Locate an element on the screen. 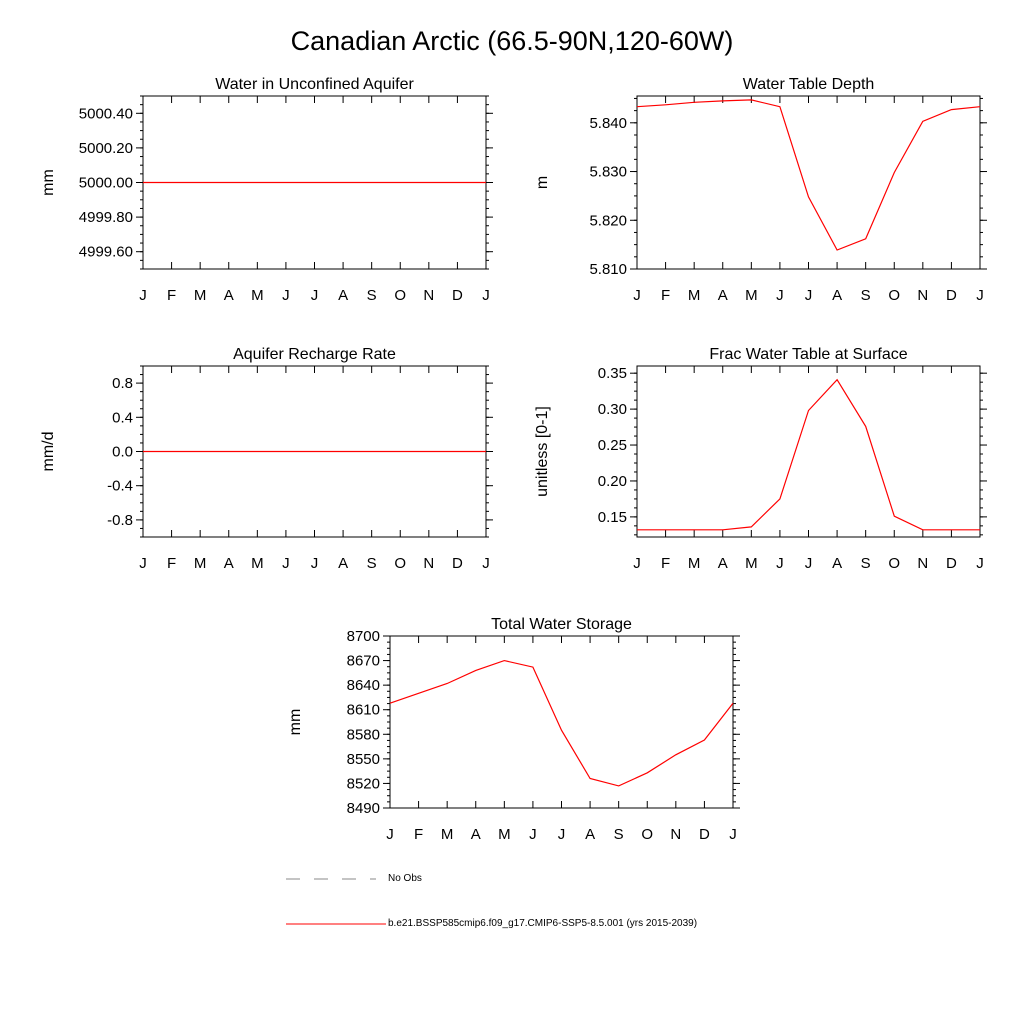 The image size is (1024, 1024). panel-title: Aquifer Recharge Rate is located at coordinates (314, 354).